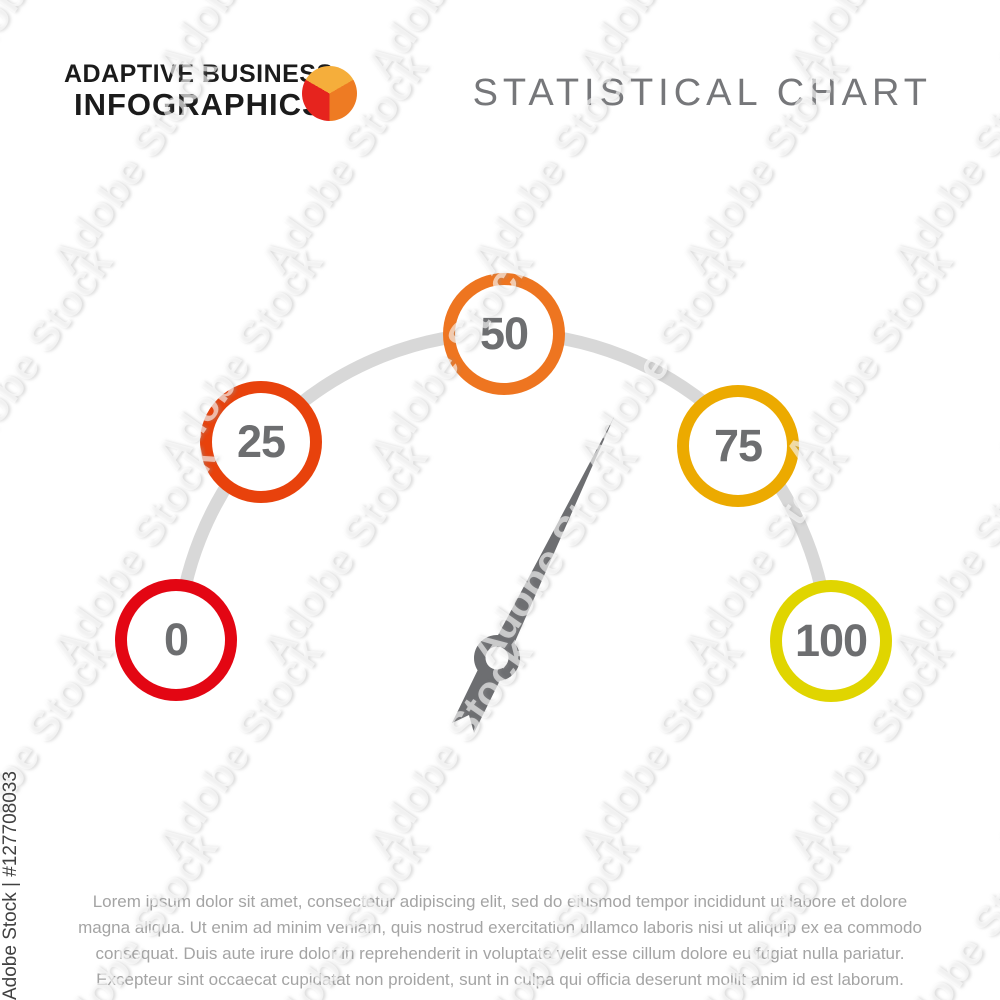  What do you see at coordinates (199, 74) in the screenshot?
I see `brand-line1: ADAPTIVE BUSINESS` at bounding box center [199, 74].